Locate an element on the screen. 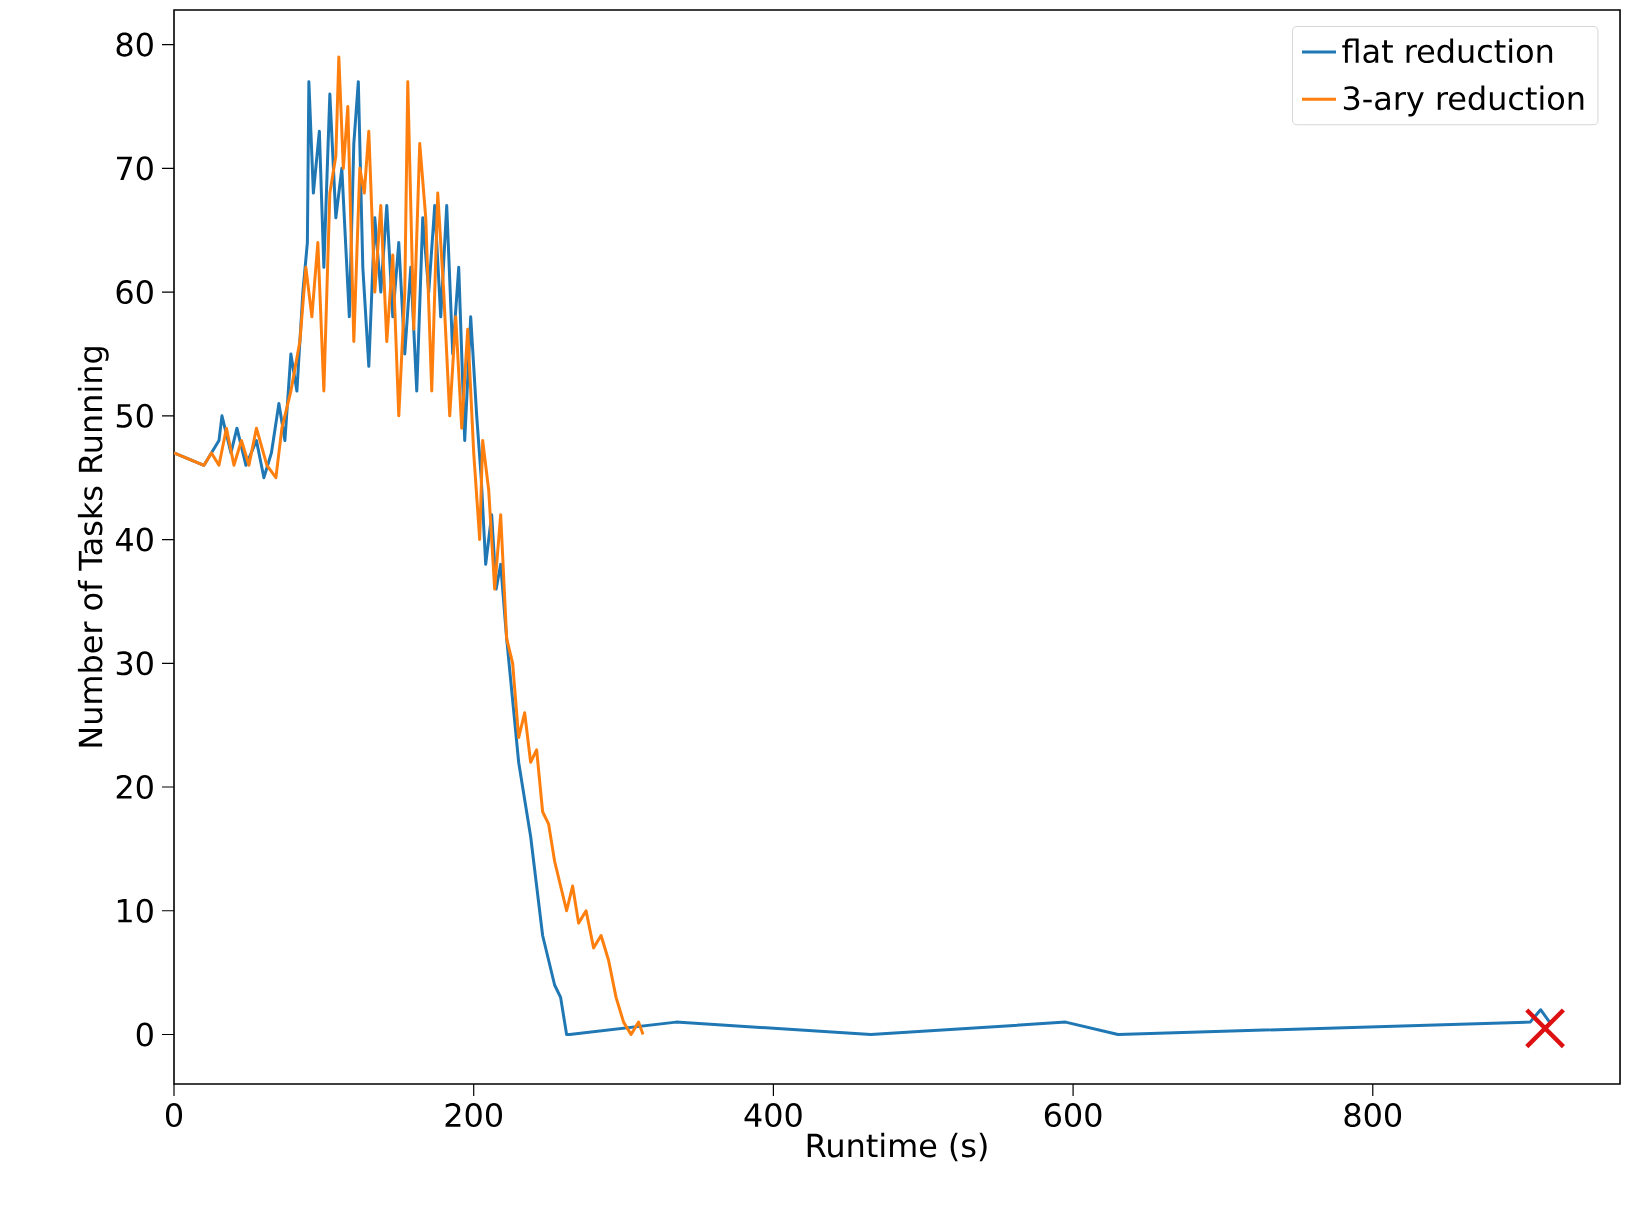 This screenshot has width=1625, height=1216. legend-label: flat reduction is located at coordinates (1447, 51).